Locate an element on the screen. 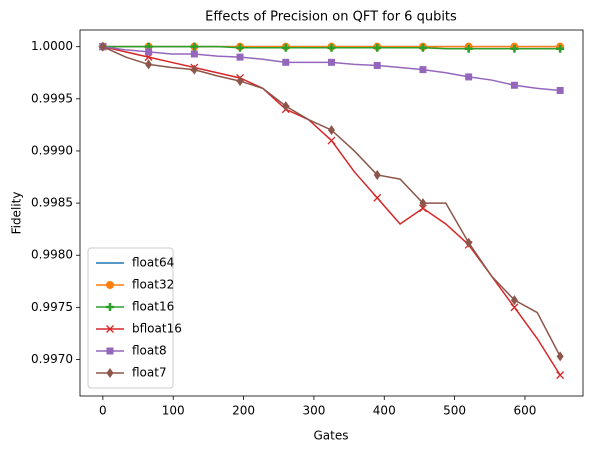  x-tick-label: 300 is located at coordinates (313, 411).